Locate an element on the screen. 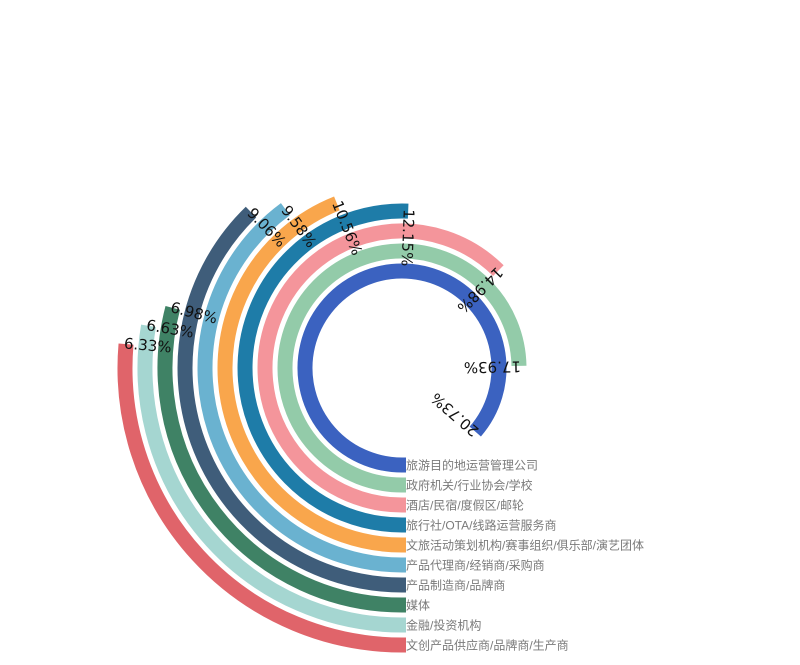 The width and height of the screenshot is (800, 665). category-label-4: 旅行社/OTA/线路运营服务商 is located at coordinates (481, 525).